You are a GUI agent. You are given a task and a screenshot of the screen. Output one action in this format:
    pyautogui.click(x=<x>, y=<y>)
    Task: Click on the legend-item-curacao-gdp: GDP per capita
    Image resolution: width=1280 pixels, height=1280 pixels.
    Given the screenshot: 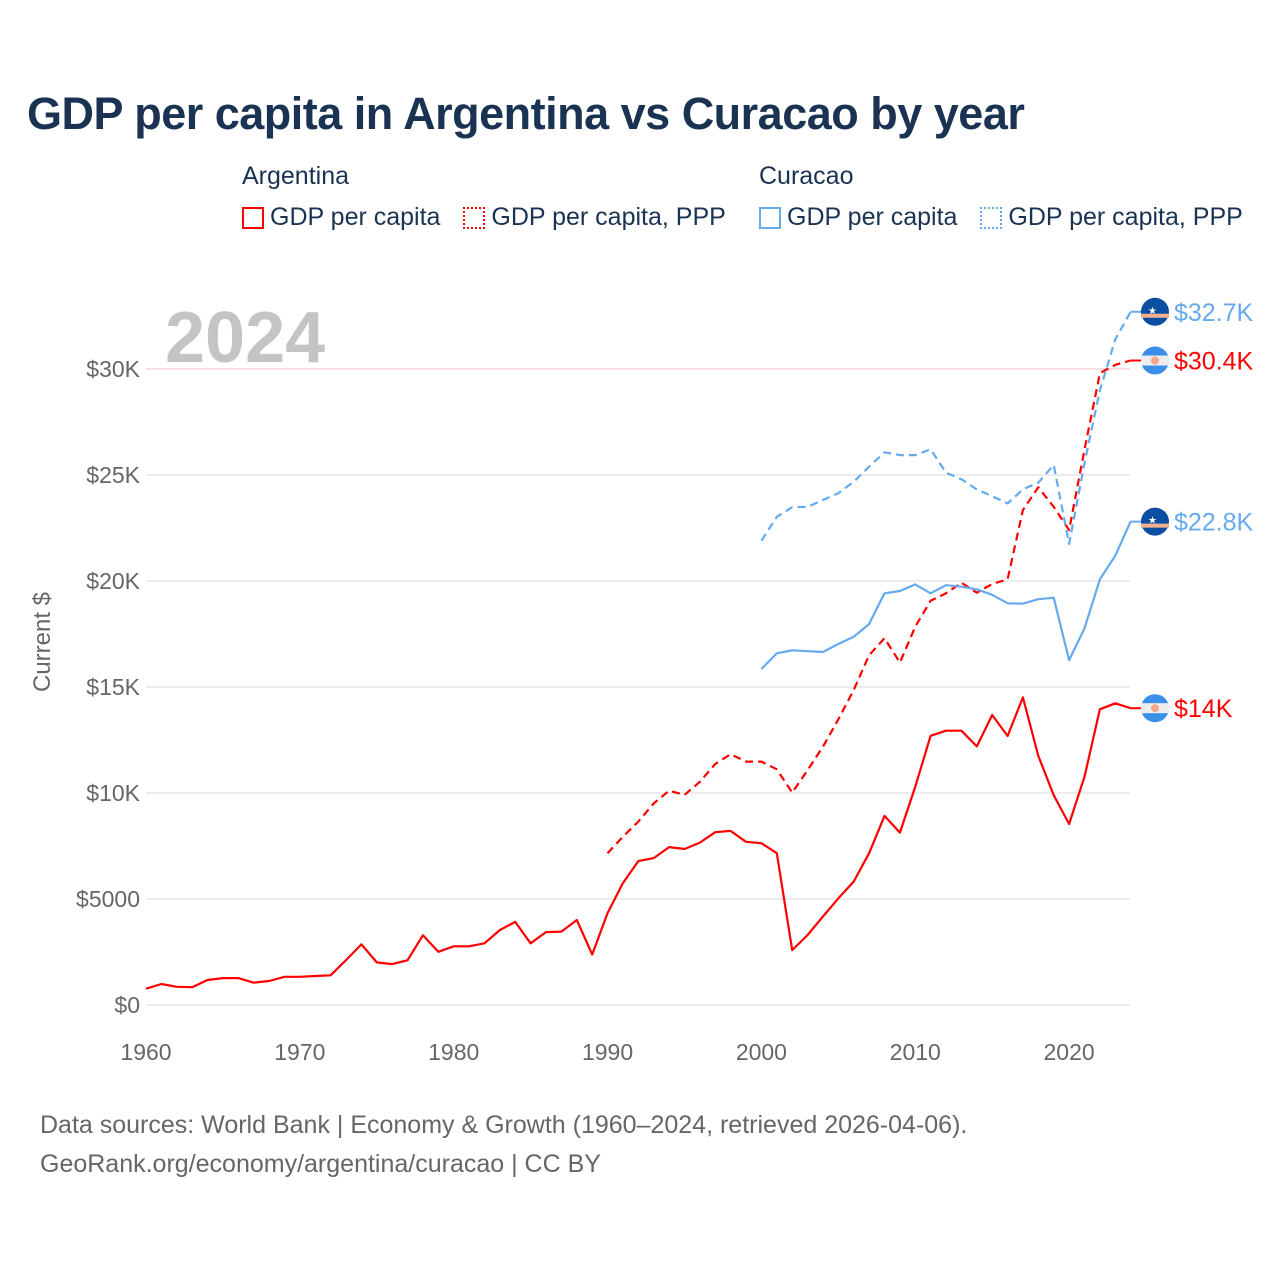 What is the action you would take?
    pyautogui.click(x=858, y=217)
    